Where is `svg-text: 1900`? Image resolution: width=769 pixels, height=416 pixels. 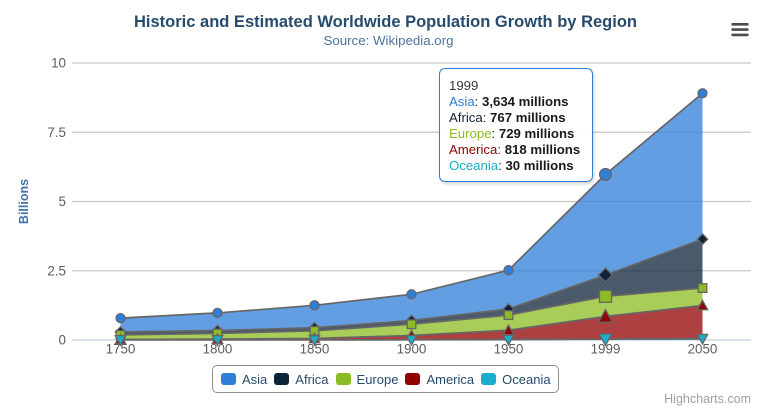 svg-text: 1900 is located at coordinates (412, 349).